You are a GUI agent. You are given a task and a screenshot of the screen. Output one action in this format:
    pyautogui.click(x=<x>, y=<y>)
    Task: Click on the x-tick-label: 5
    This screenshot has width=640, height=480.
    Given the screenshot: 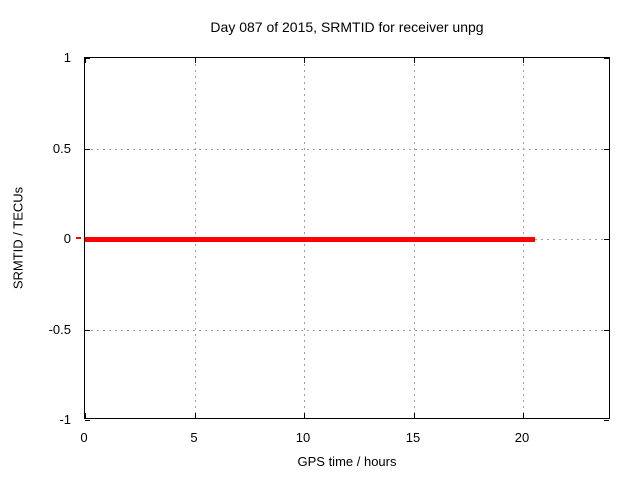 What is the action you would take?
    pyautogui.click(x=194, y=437)
    